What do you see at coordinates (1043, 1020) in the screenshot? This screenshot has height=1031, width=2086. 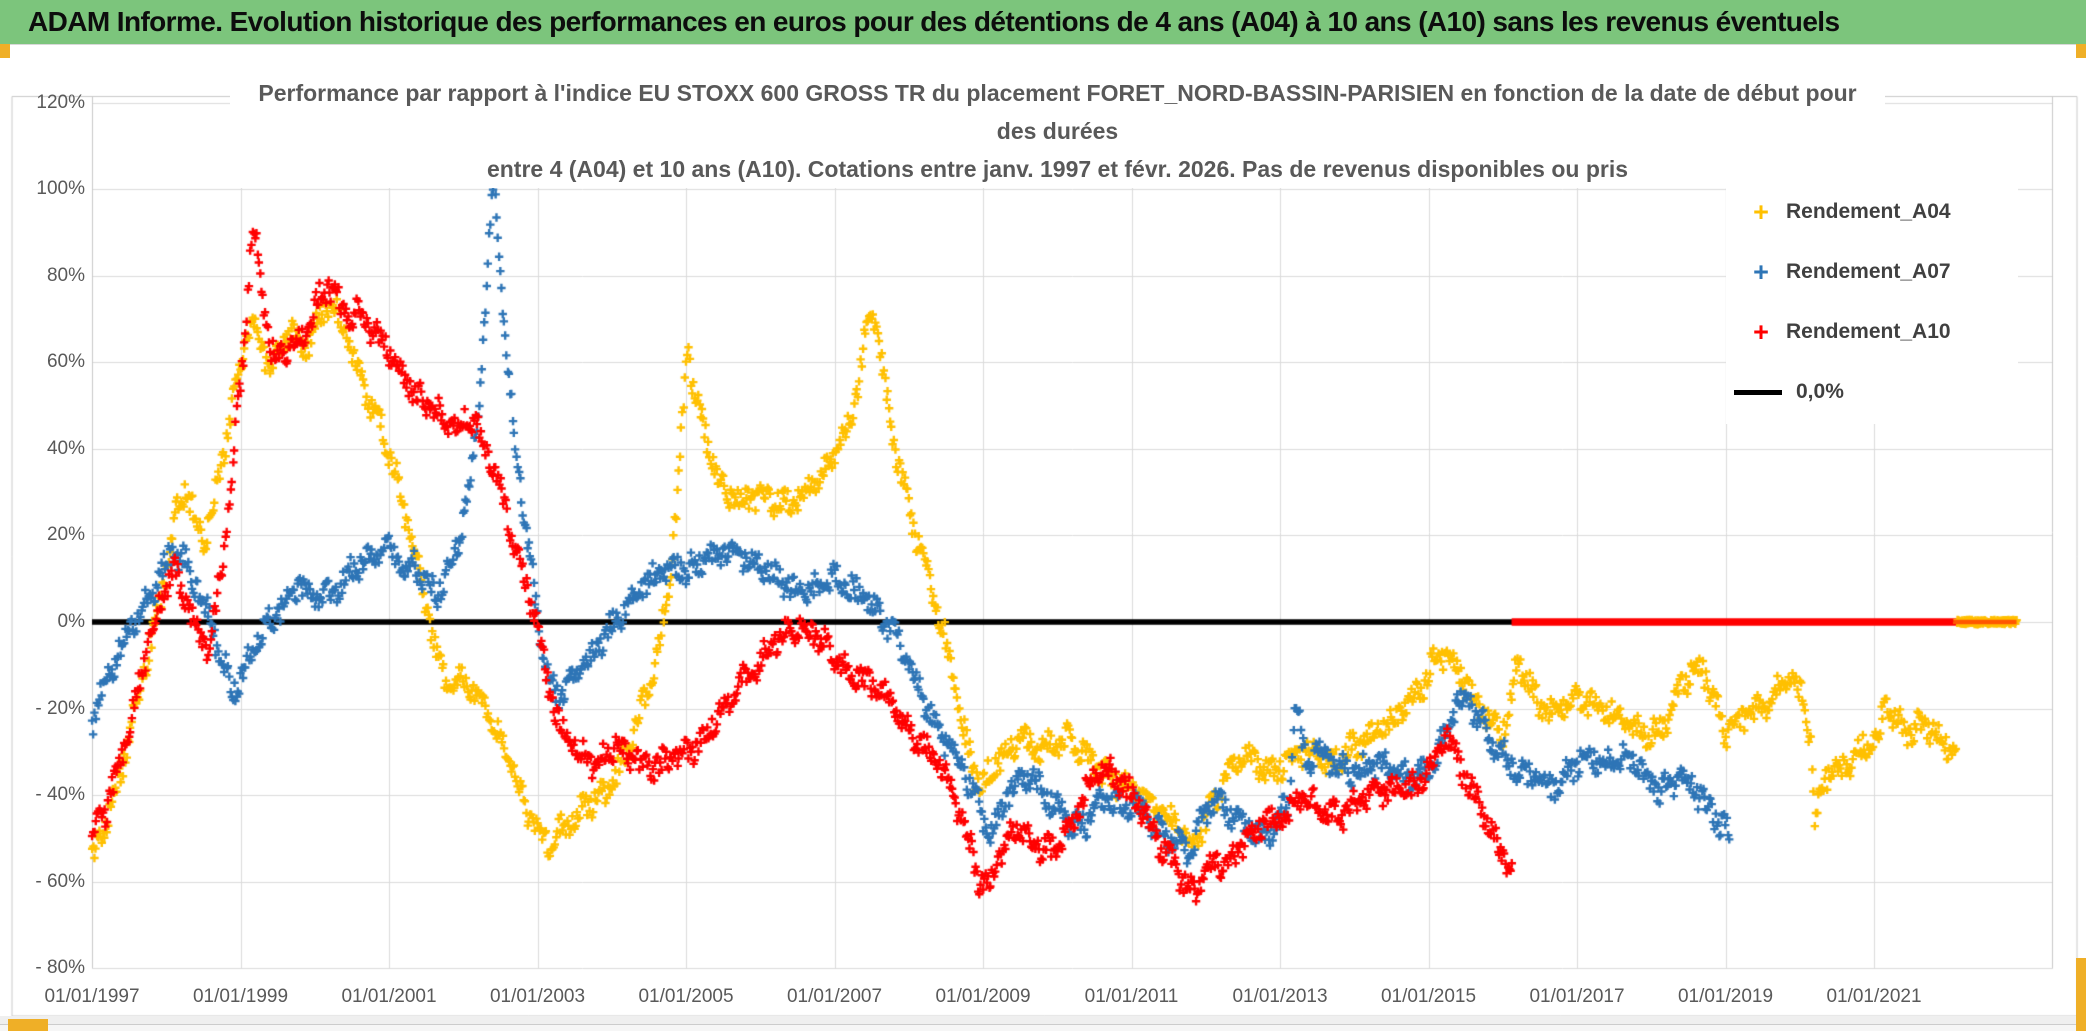 I see `bottom-bar` at bounding box center [1043, 1020].